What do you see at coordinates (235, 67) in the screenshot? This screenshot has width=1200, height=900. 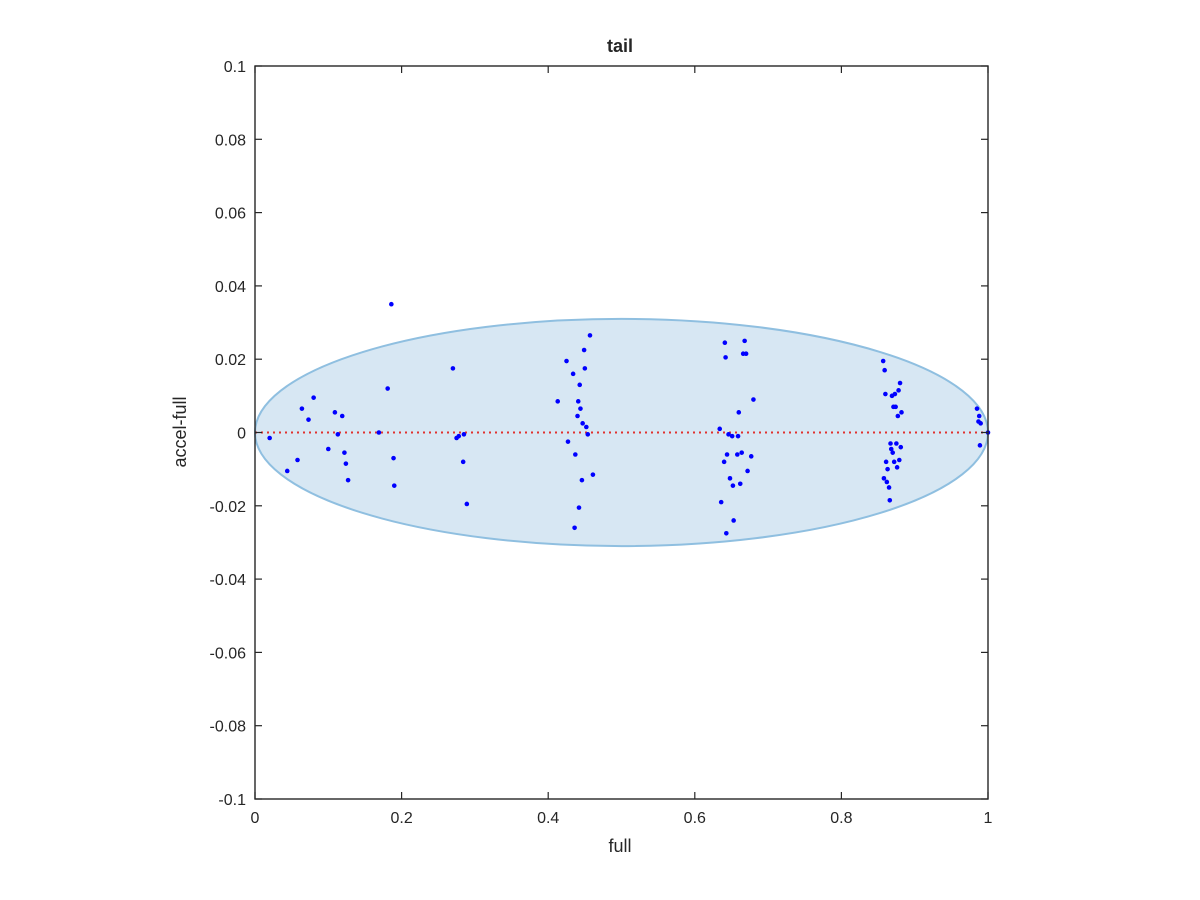 I see `y-tick-label: 0.1` at bounding box center [235, 67].